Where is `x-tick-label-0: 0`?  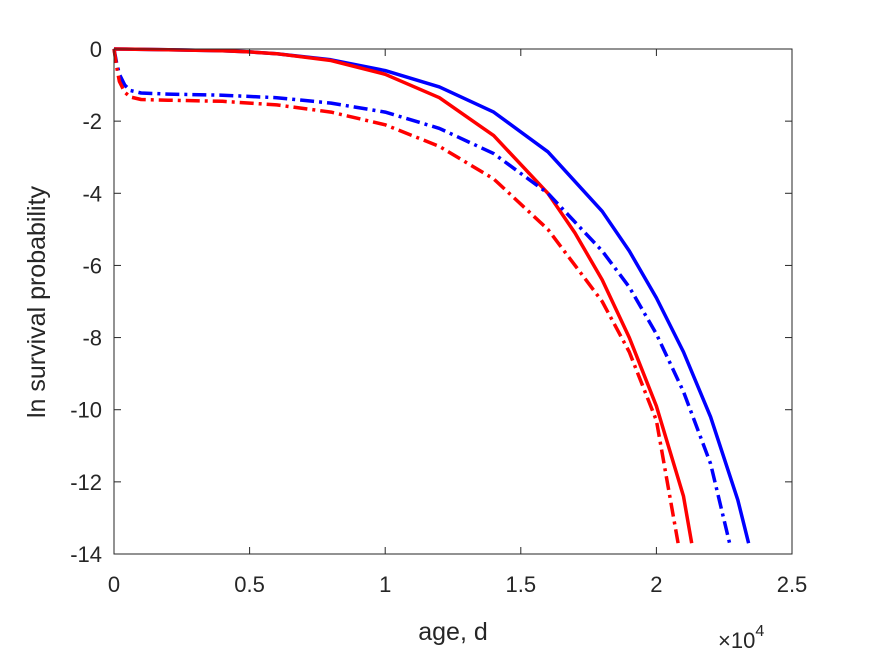
x-tick-label-0: 0 is located at coordinates (114, 584).